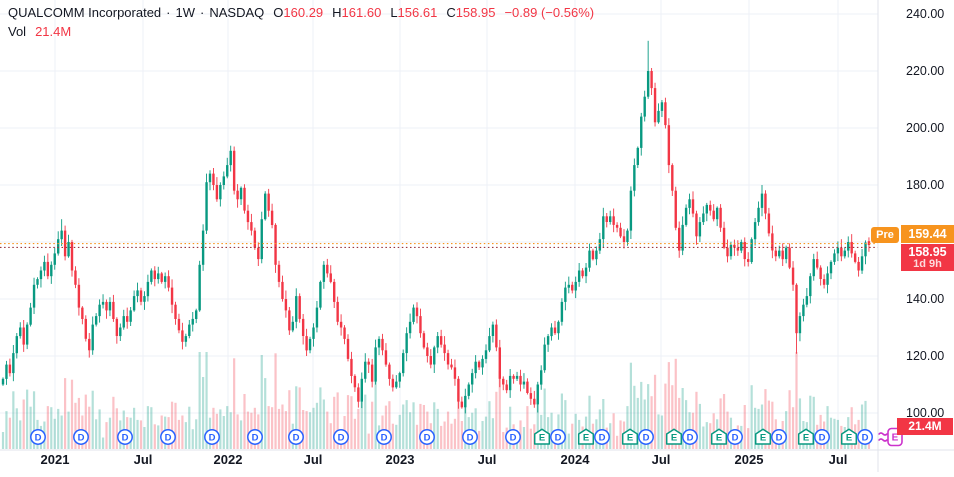 The image size is (954, 477). I want to click on time-axis-label: 2024, so click(575, 459).